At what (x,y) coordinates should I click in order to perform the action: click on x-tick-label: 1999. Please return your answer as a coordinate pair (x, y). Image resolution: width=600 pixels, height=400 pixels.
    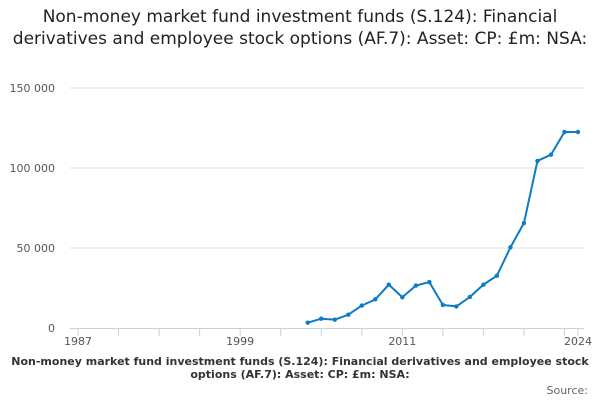
    Looking at the image, I should click on (240, 341).